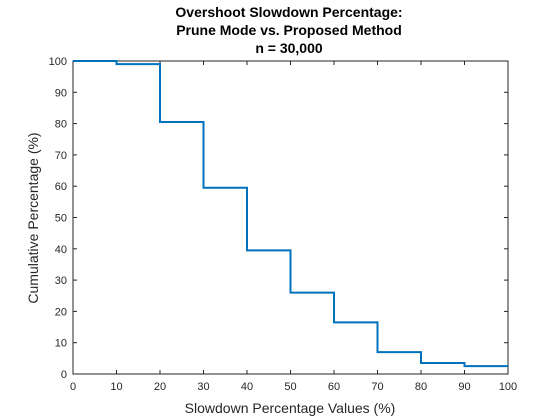 The width and height of the screenshot is (560, 420). What do you see at coordinates (203, 387) in the screenshot?
I see `x-tick-label: 30` at bounding box center [203, 387].